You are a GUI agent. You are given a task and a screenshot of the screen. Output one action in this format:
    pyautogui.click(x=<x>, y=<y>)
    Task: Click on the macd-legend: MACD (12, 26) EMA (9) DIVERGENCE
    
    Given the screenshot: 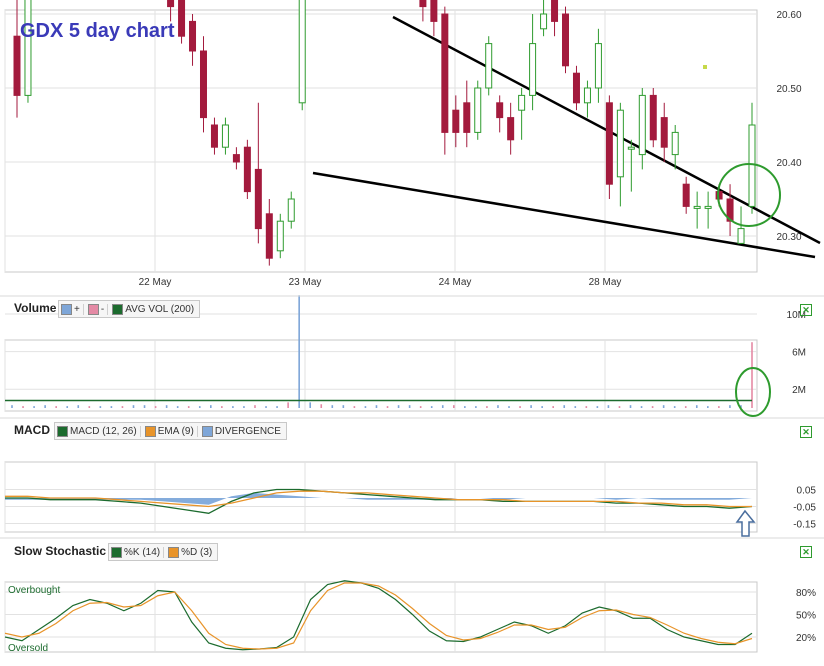 What is the action you would take?
    pyautogui.click(x=170, y=431)
    